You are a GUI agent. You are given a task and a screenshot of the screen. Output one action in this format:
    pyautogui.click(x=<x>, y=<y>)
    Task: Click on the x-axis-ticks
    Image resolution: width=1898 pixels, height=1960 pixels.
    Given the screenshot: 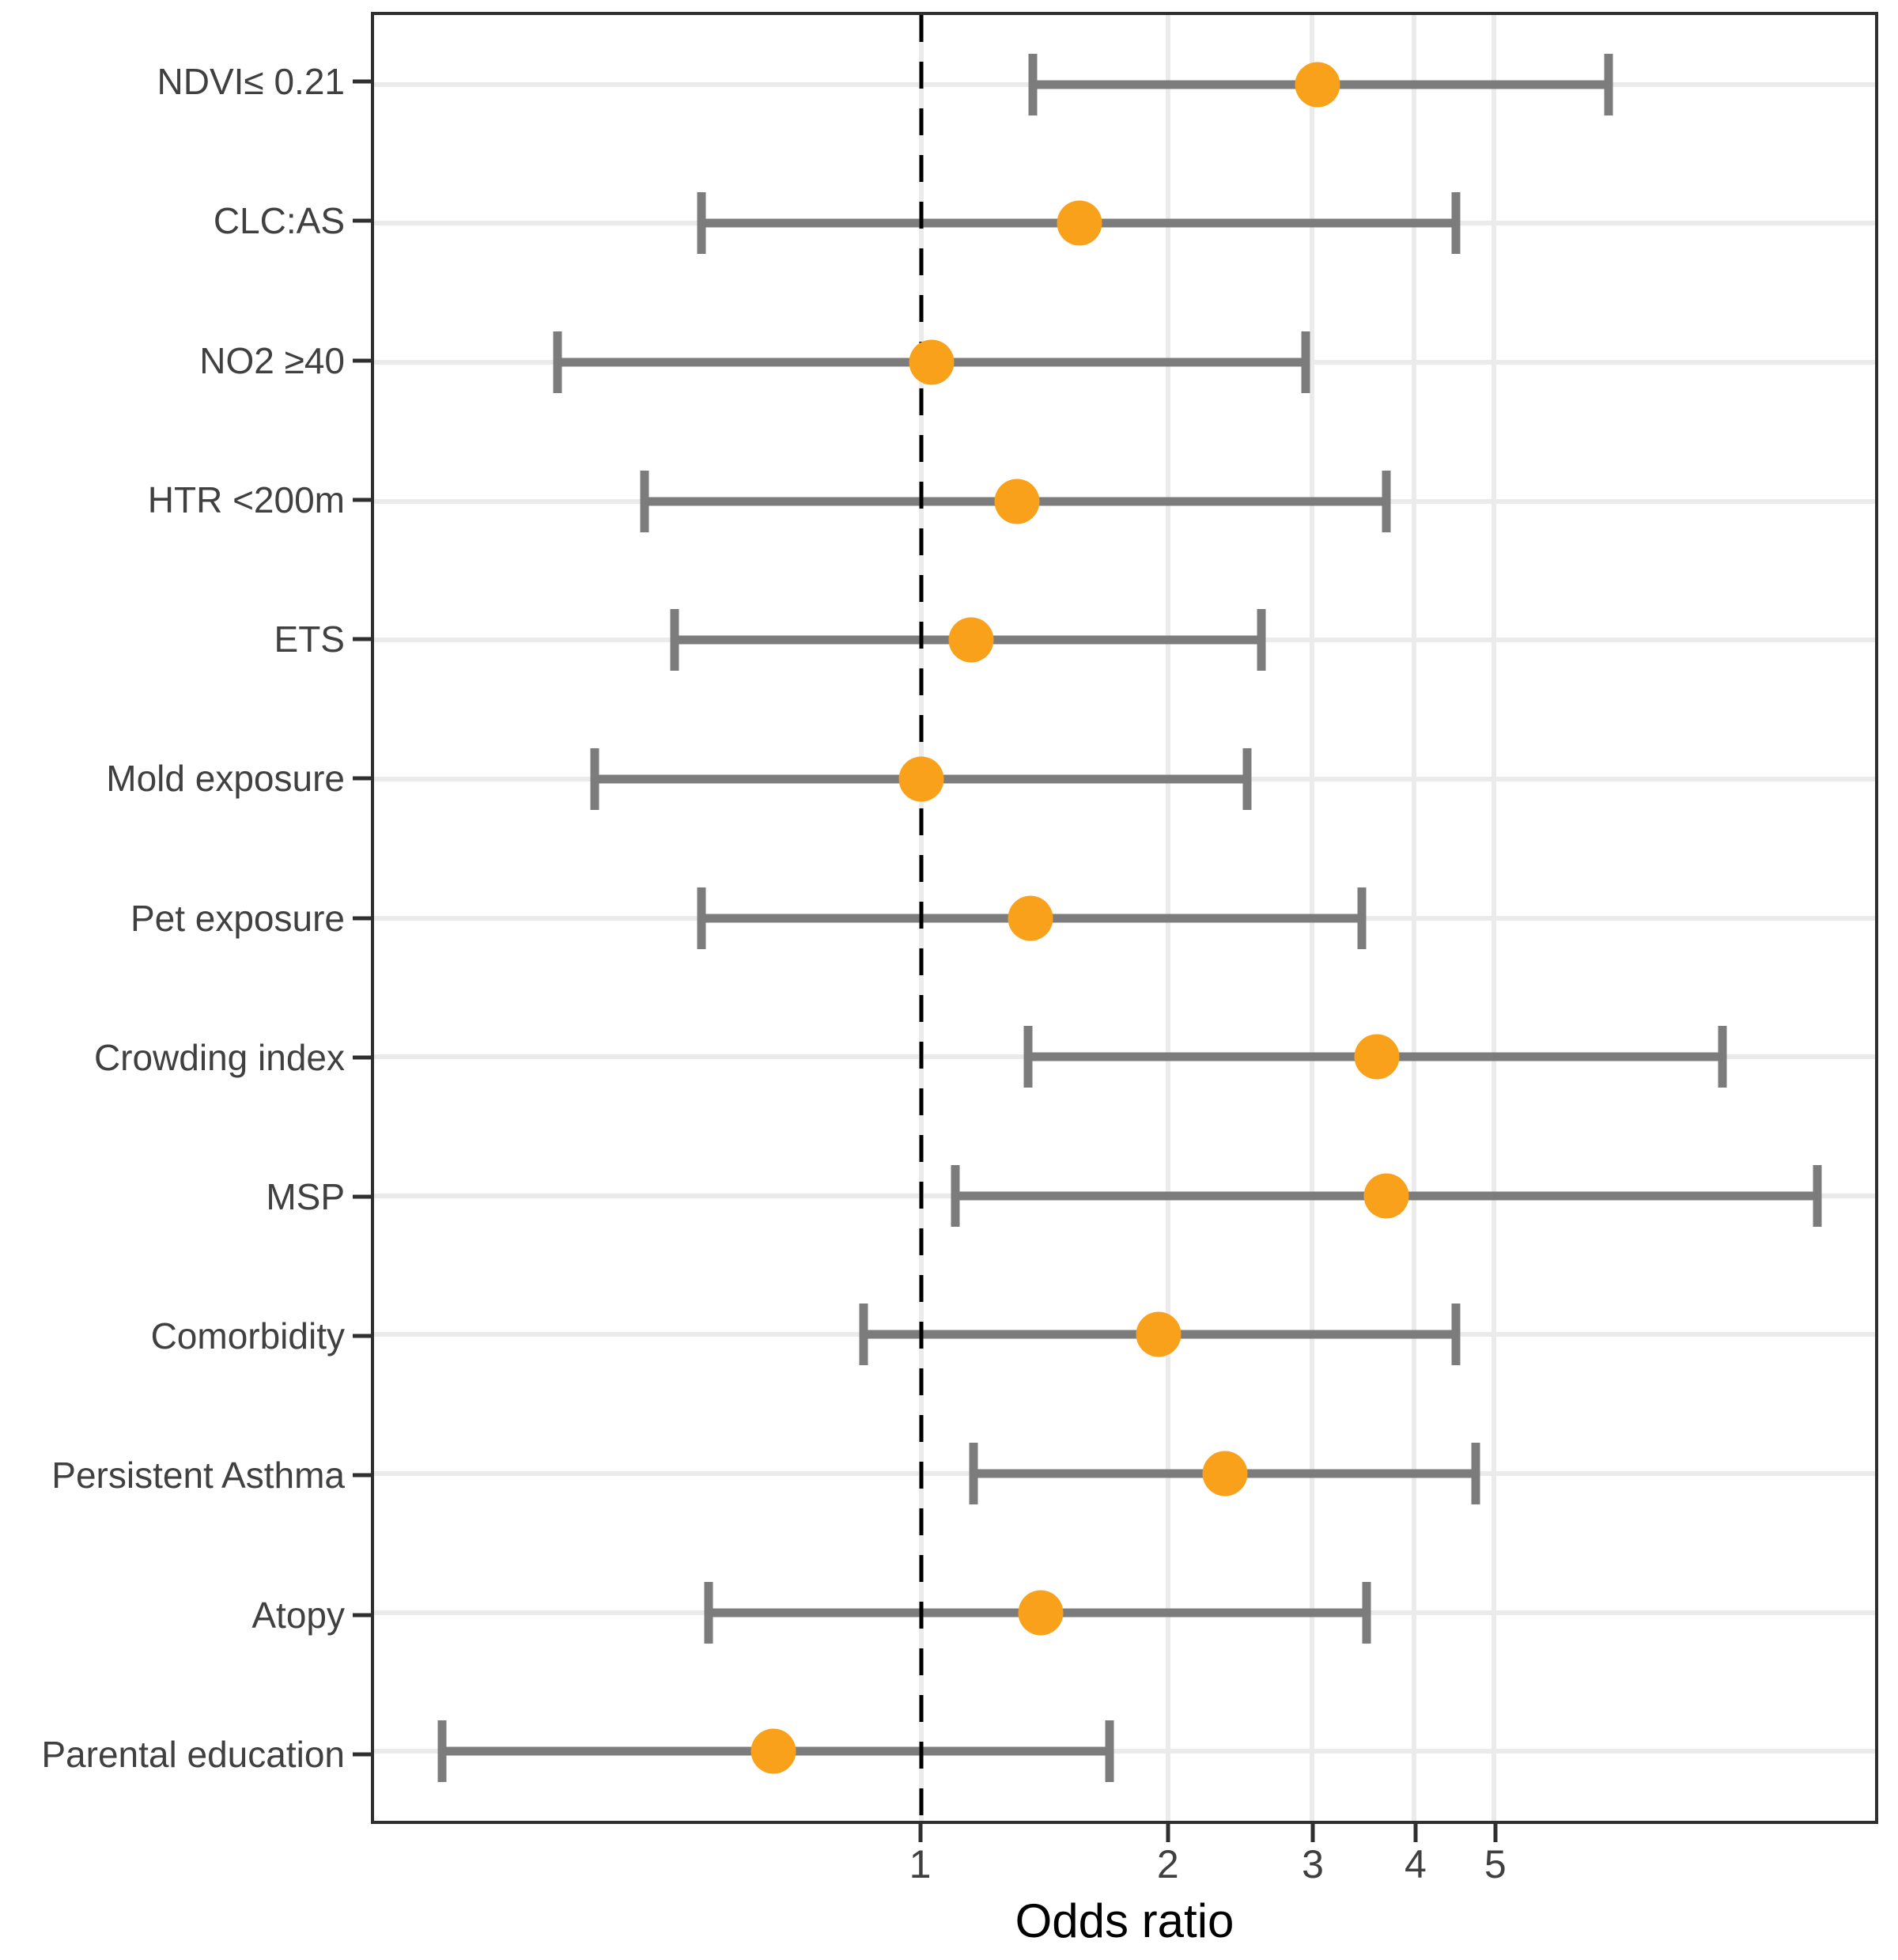 What is the action you would take?
    pyautogui.click(x=1125, y=1833)
    